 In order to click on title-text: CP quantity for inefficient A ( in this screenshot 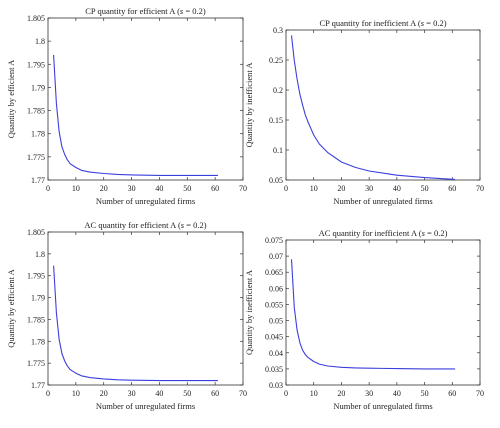, I will do `click(369, 23)`.